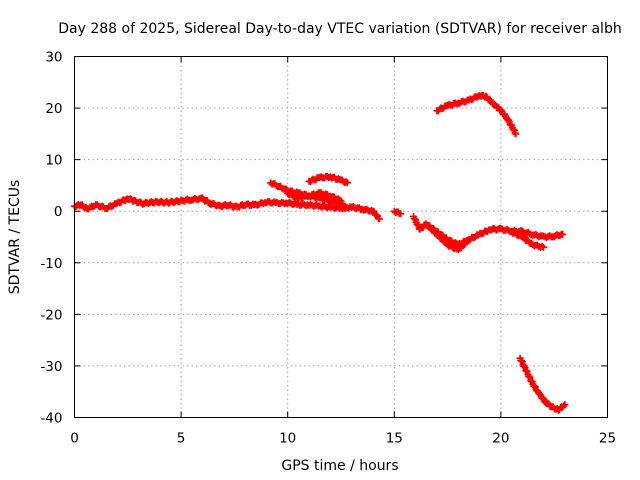  I want to click on x-tick-label: 20, so click(500, 439).